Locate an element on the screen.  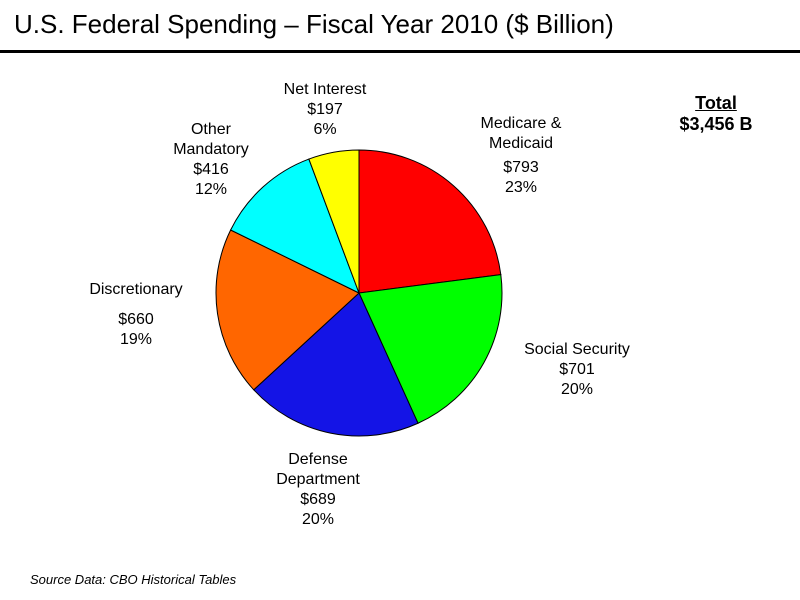
pie-slice-defense-department is located at coordinates (336, 364).